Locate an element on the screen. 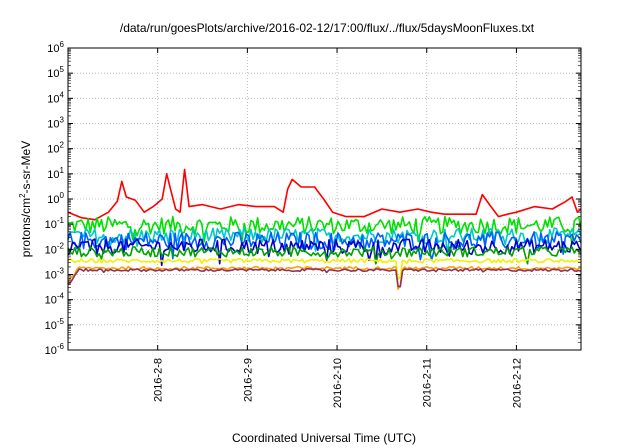 The width and height of the screenshot is (640, 448). x-tick-label: 2016-2-9 is located at coordinates (248, 380).